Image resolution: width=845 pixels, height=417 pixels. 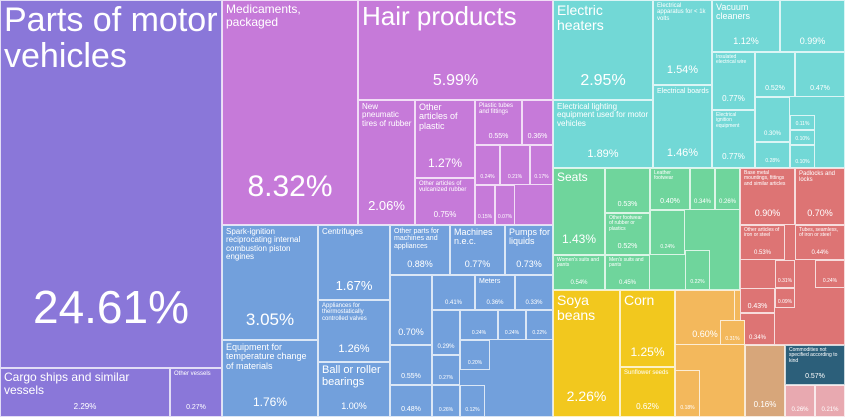 What do you see at coordinates (626, 223) in the screenshot?
I see `tile-label: Other footwear of rubber or plastics` at bounding box center [626, 223].